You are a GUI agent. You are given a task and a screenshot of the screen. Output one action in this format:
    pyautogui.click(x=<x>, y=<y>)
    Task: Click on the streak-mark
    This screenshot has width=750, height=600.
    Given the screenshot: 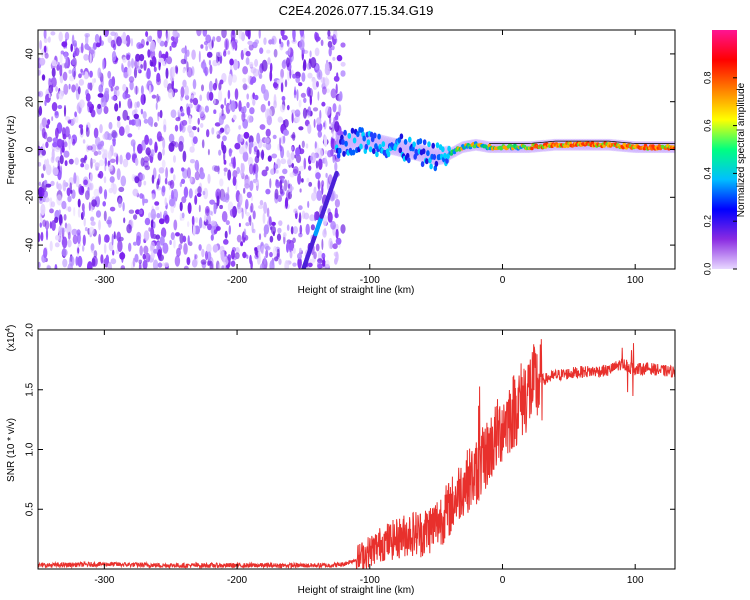 What is the action you would take?
    pyautogui.click(x=336, y=173)
    